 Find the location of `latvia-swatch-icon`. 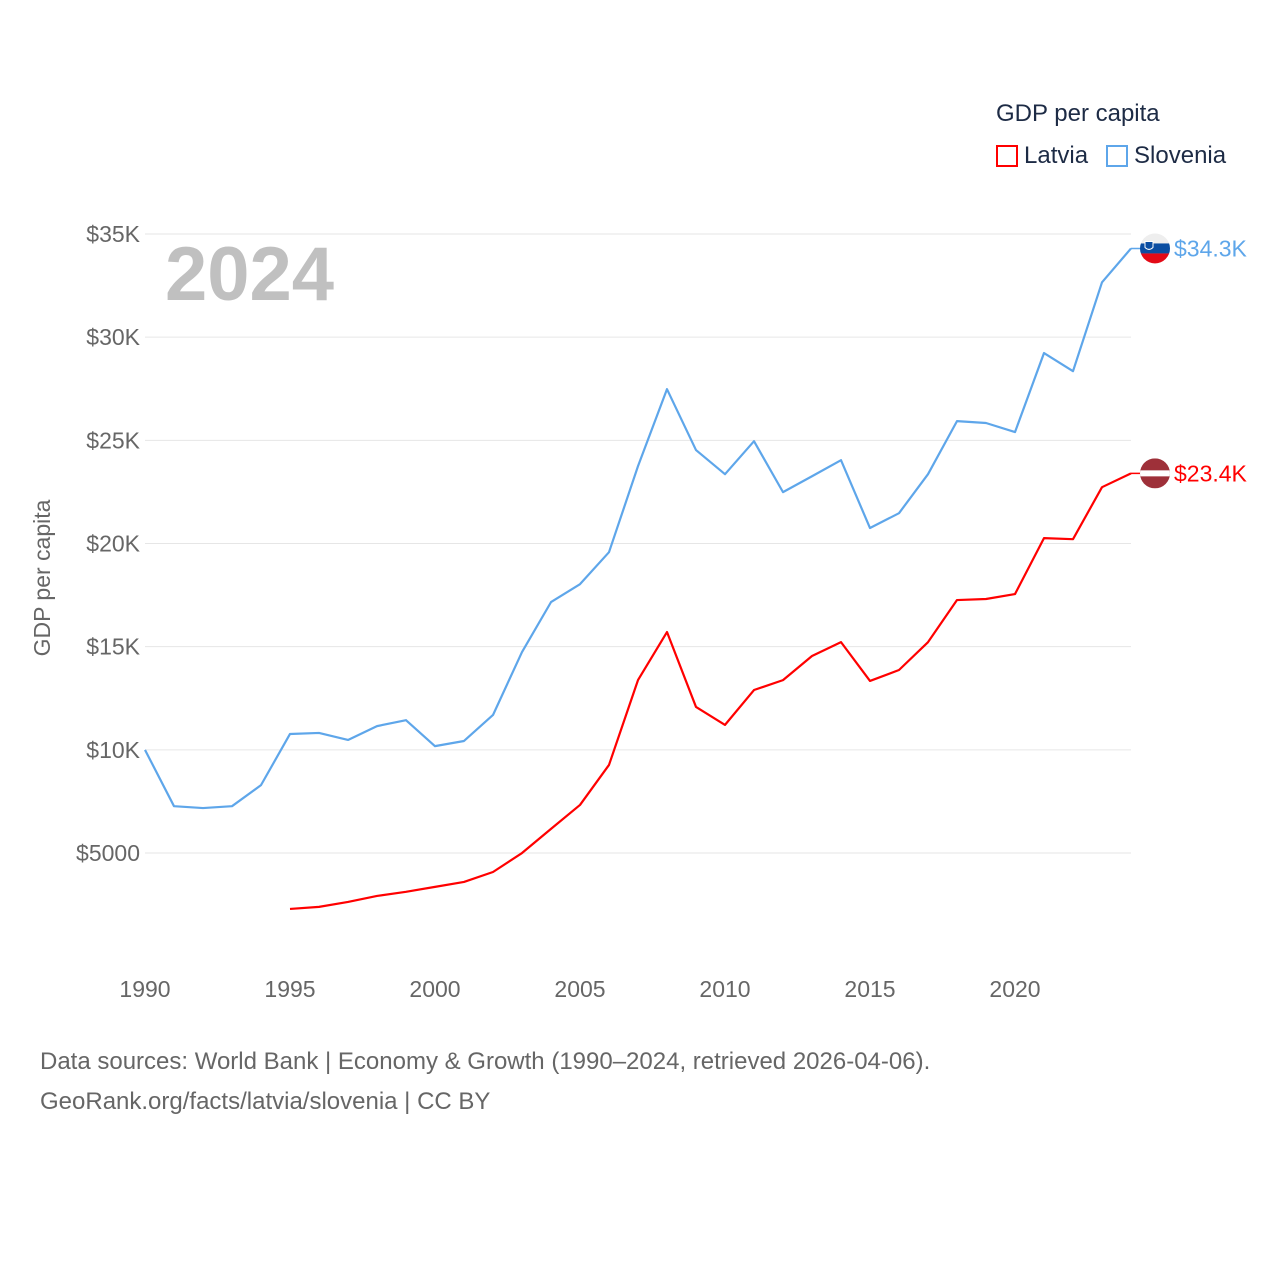

latvia-swatch-icon is located at coordinates (1007, 156).